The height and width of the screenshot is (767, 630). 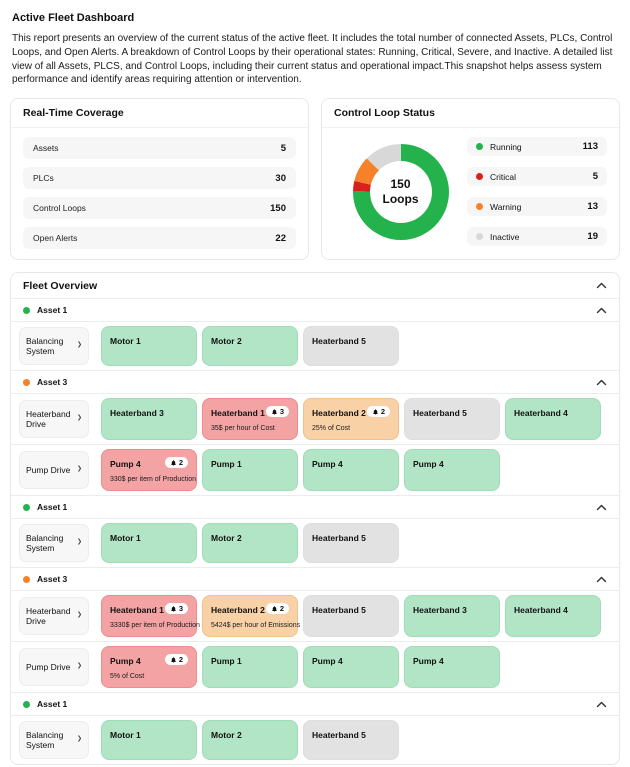 What do you see at coordinates (537, 147) in the screenshot?
I see `legend-row-running: Running 113` at bounding box center [537, 147].